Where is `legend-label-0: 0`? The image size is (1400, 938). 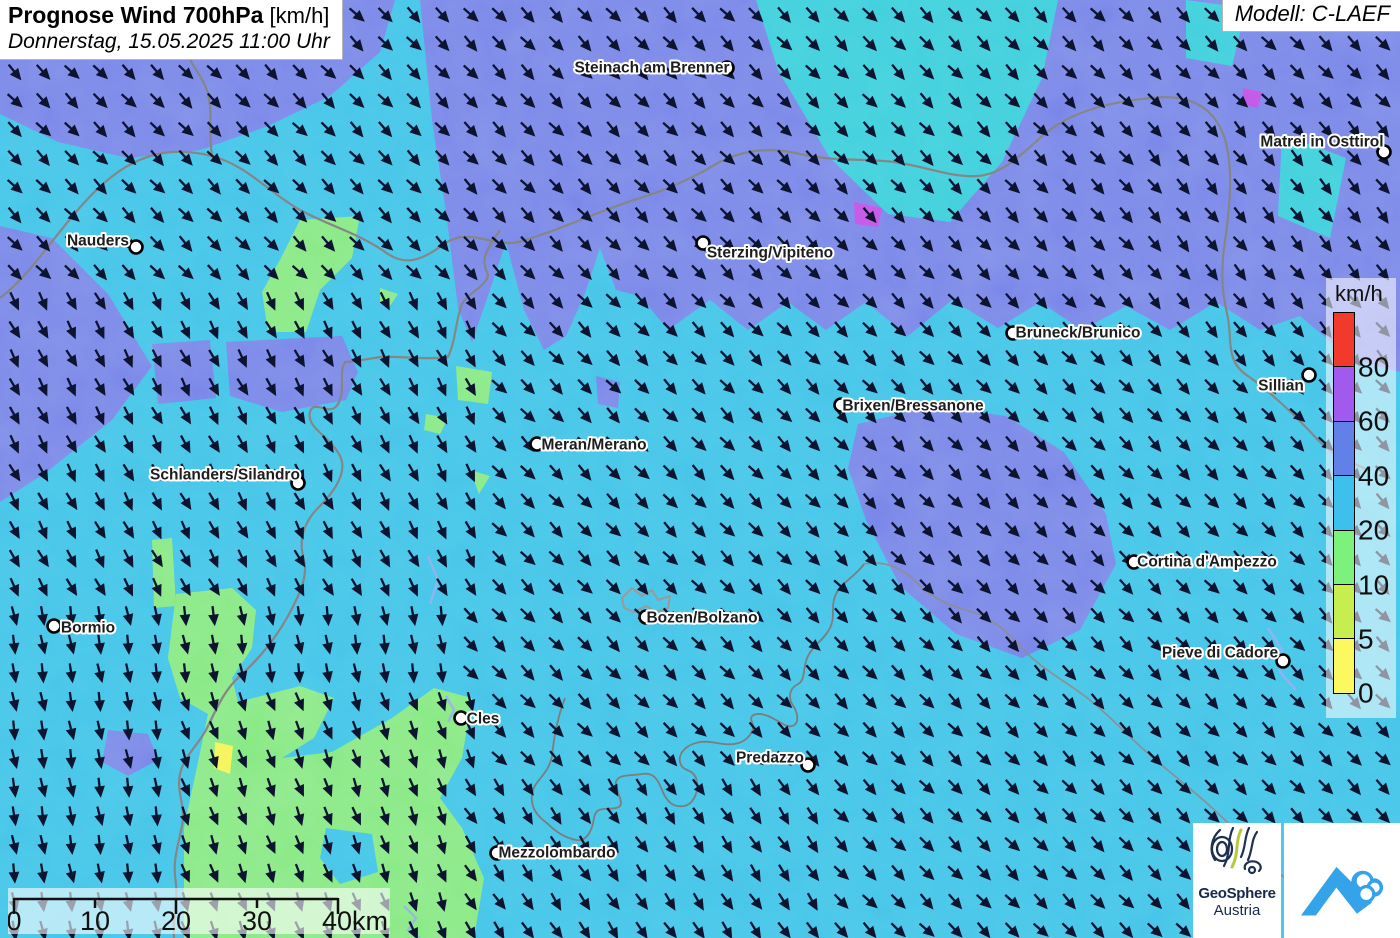 legend-label-0: 0 is located at coordinates (1366, 693).